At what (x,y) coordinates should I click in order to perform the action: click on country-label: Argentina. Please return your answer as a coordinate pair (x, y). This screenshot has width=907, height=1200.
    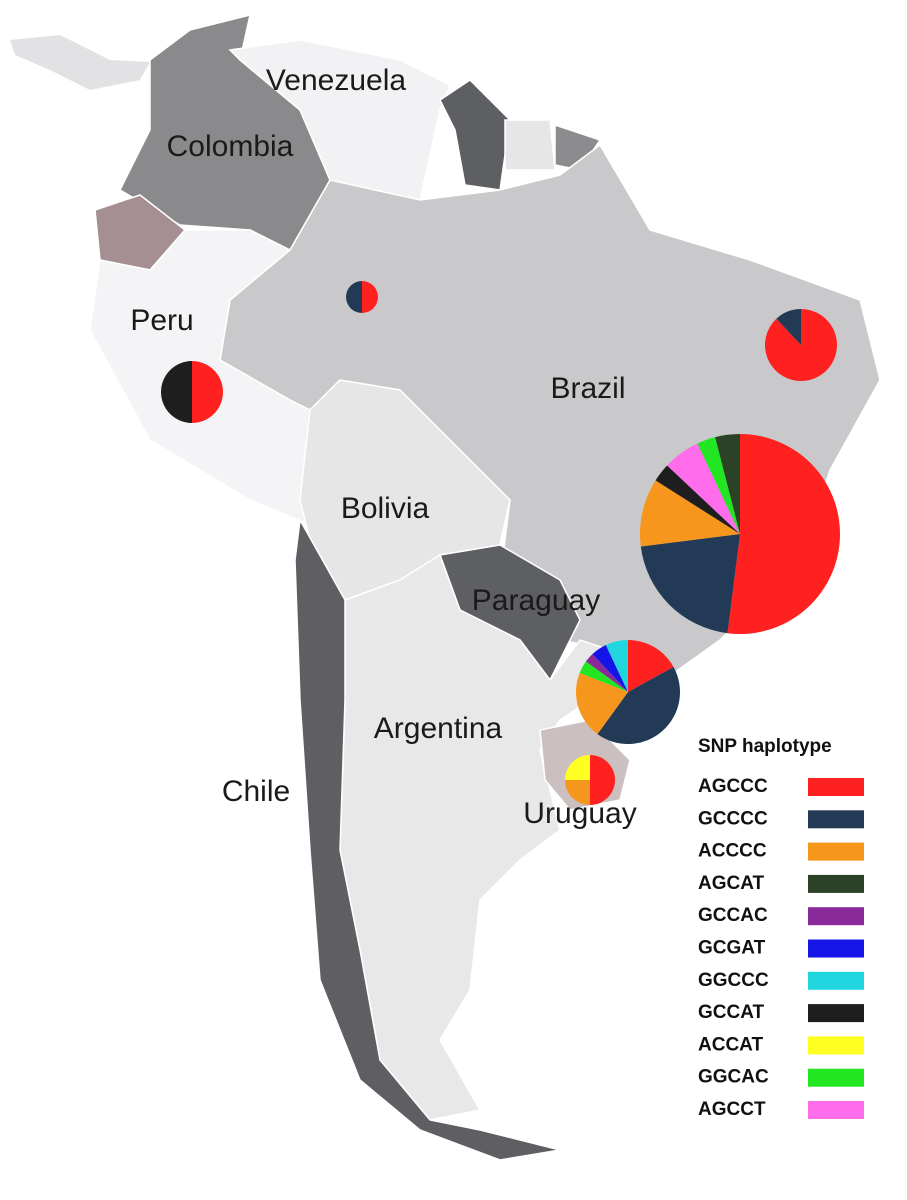
    Looking at the image, I should click on (438, 728).